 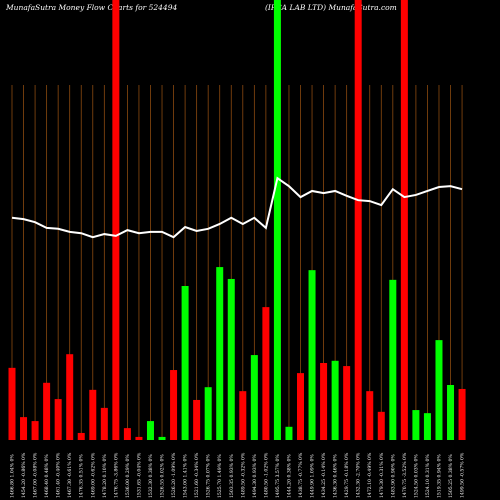 What do you see at coordinates (128, 476) in the screenshot?
I see `x-tick-label: 1536.00 0.29% 0%` at bounding box center [128, 476].